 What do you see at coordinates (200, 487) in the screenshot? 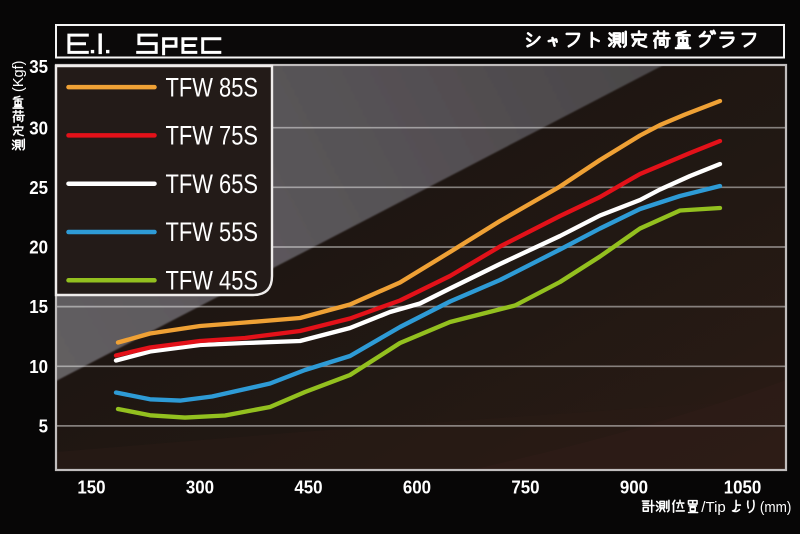
I see `svg-text: 300` at bounding box center [200, 487].